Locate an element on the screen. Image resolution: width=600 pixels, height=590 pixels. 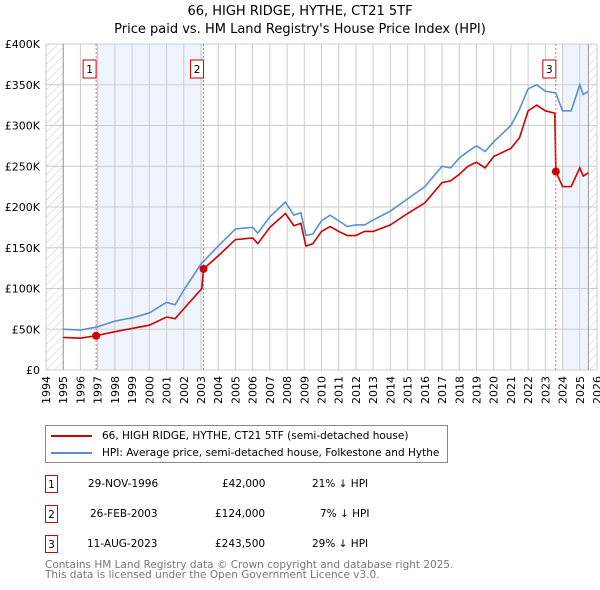
x-tick-label: 2020 is located at coordinates (494, 390).